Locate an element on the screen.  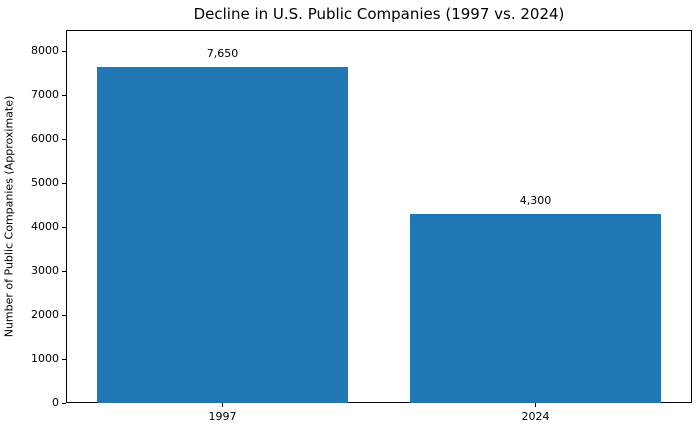
y-tick-label: 7000 is located at coordinates (45, 95).